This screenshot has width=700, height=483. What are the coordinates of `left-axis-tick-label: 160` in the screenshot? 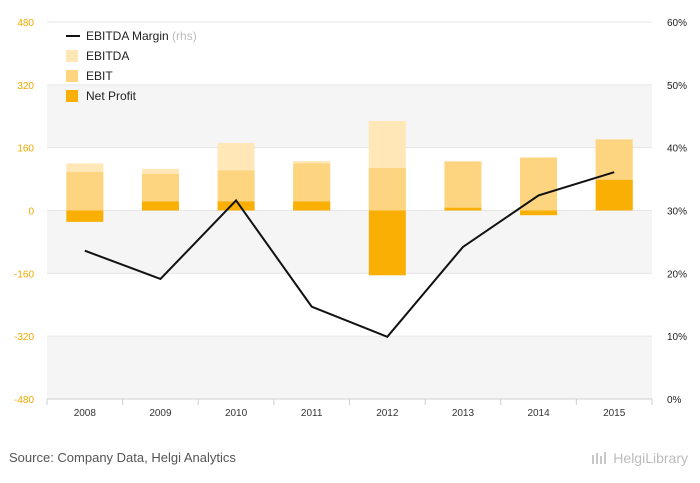 It's located at (25, 149).